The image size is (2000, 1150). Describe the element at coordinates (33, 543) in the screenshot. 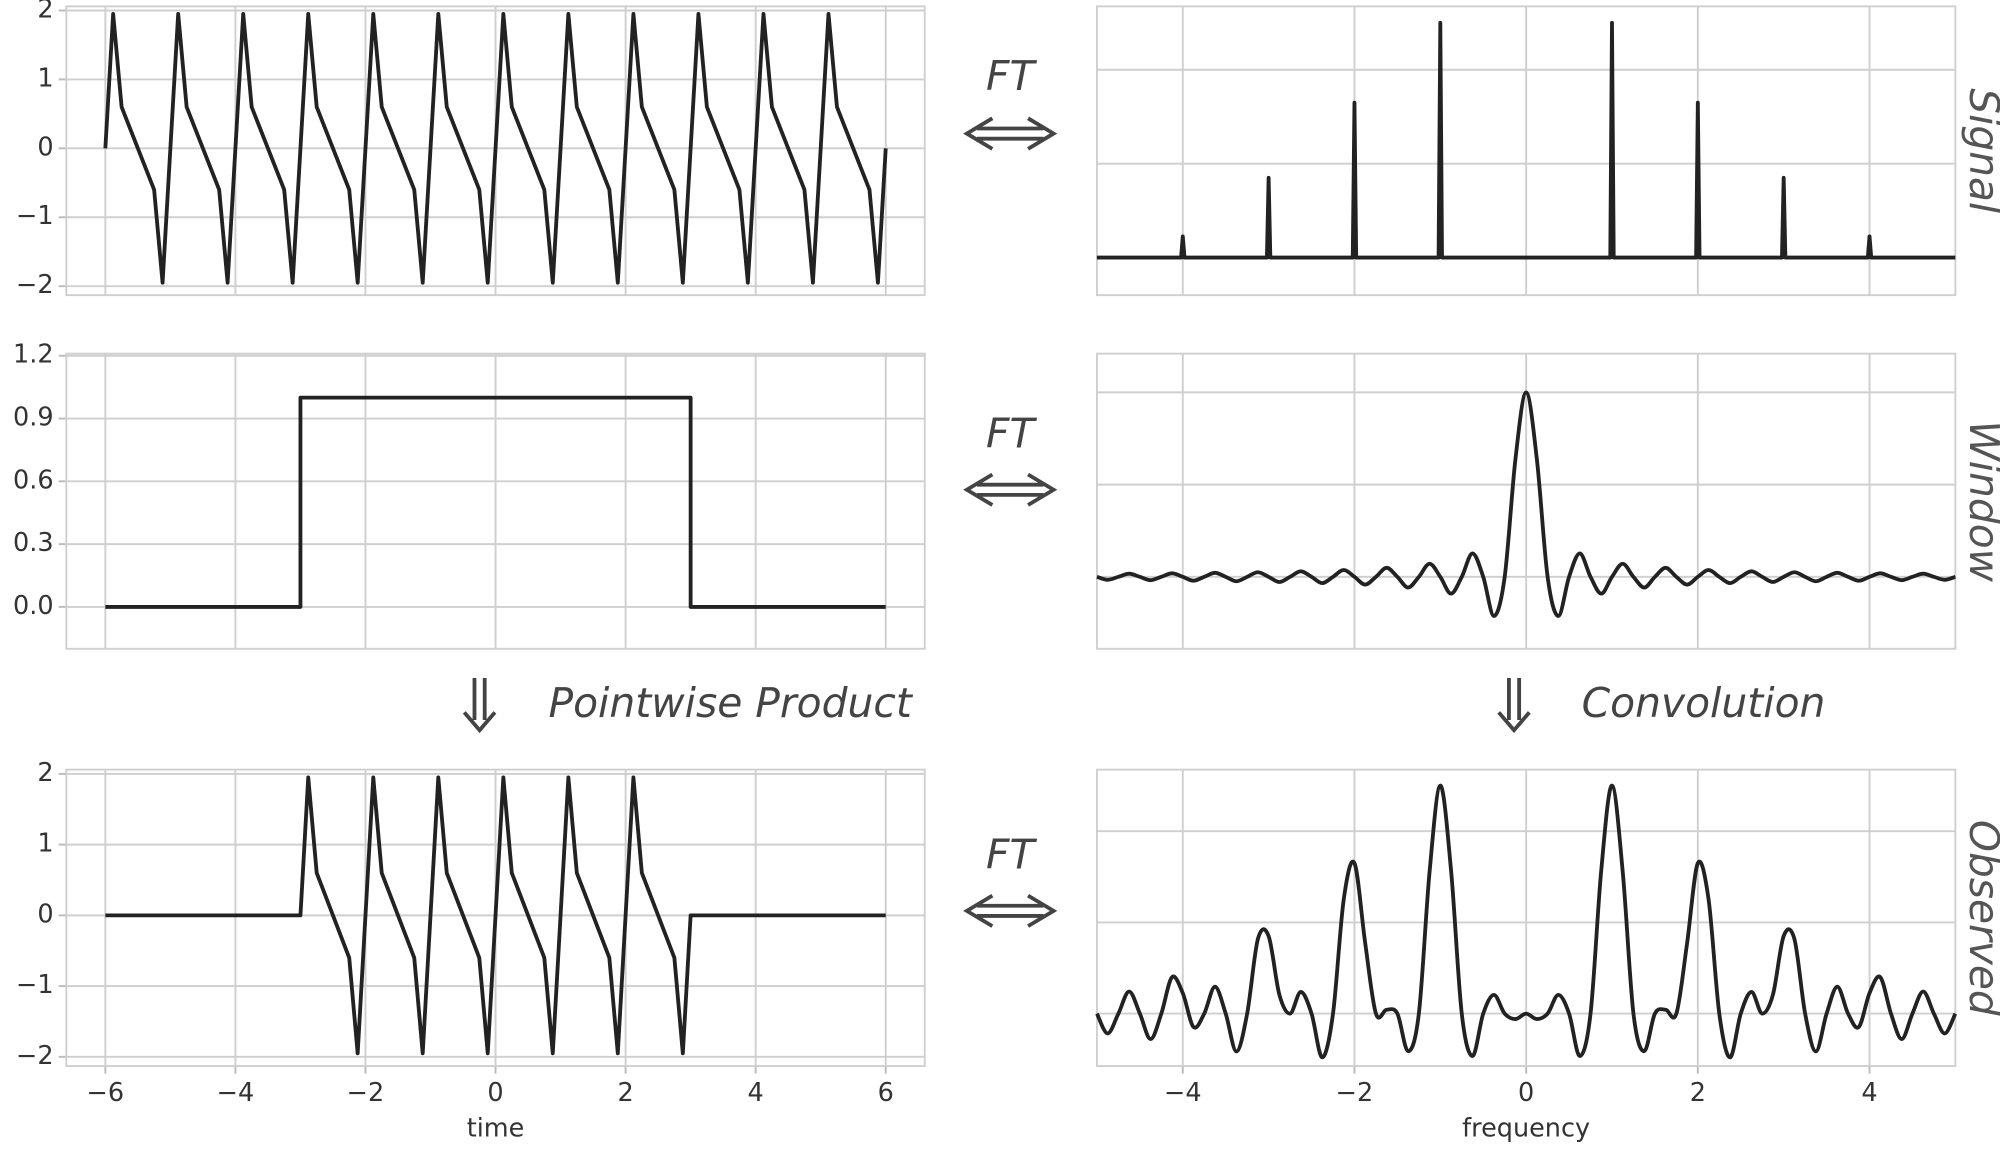

I see `y-tick-label: 0.3` at that location.